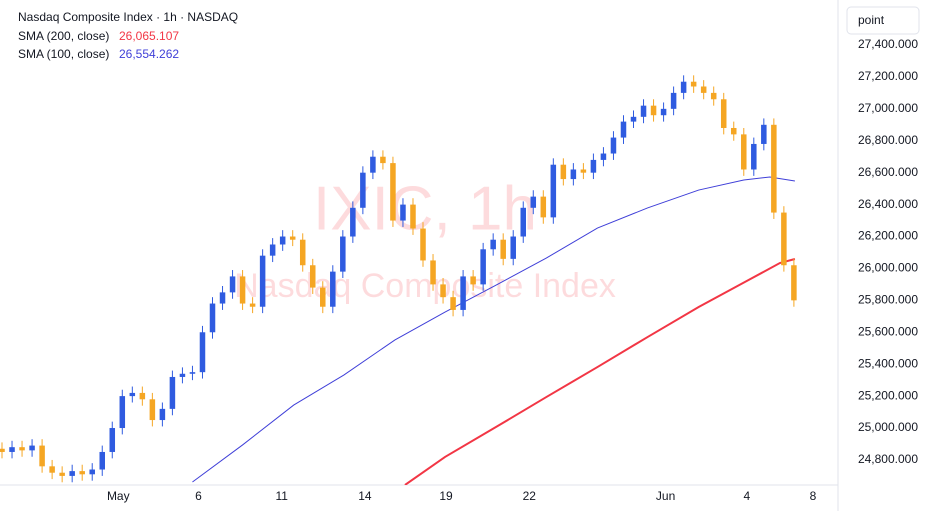 Image resolution: width=936 pixels, height=511 pixels. What do you see at coordinates (888, 236) in the screenshot?
I see `y-tick-label: 26,200.000` at bounding box center [888, 236].